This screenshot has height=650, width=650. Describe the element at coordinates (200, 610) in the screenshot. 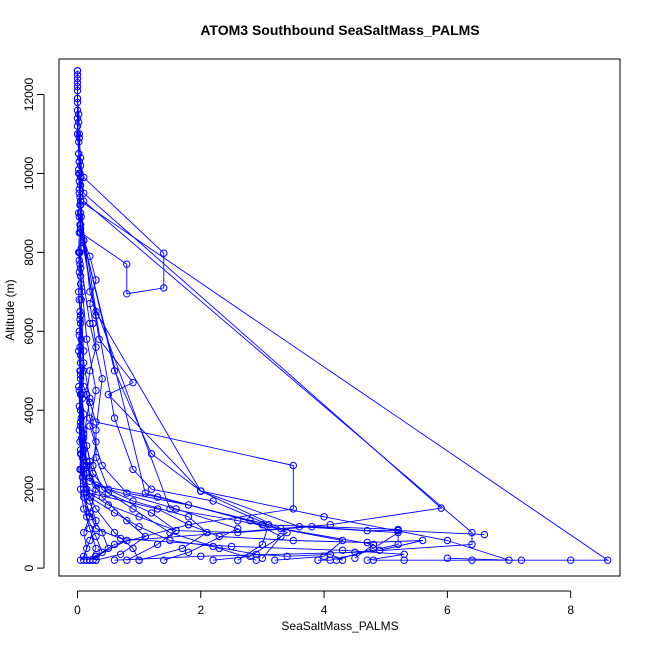

I see `x-tick-label: 2` at that location.